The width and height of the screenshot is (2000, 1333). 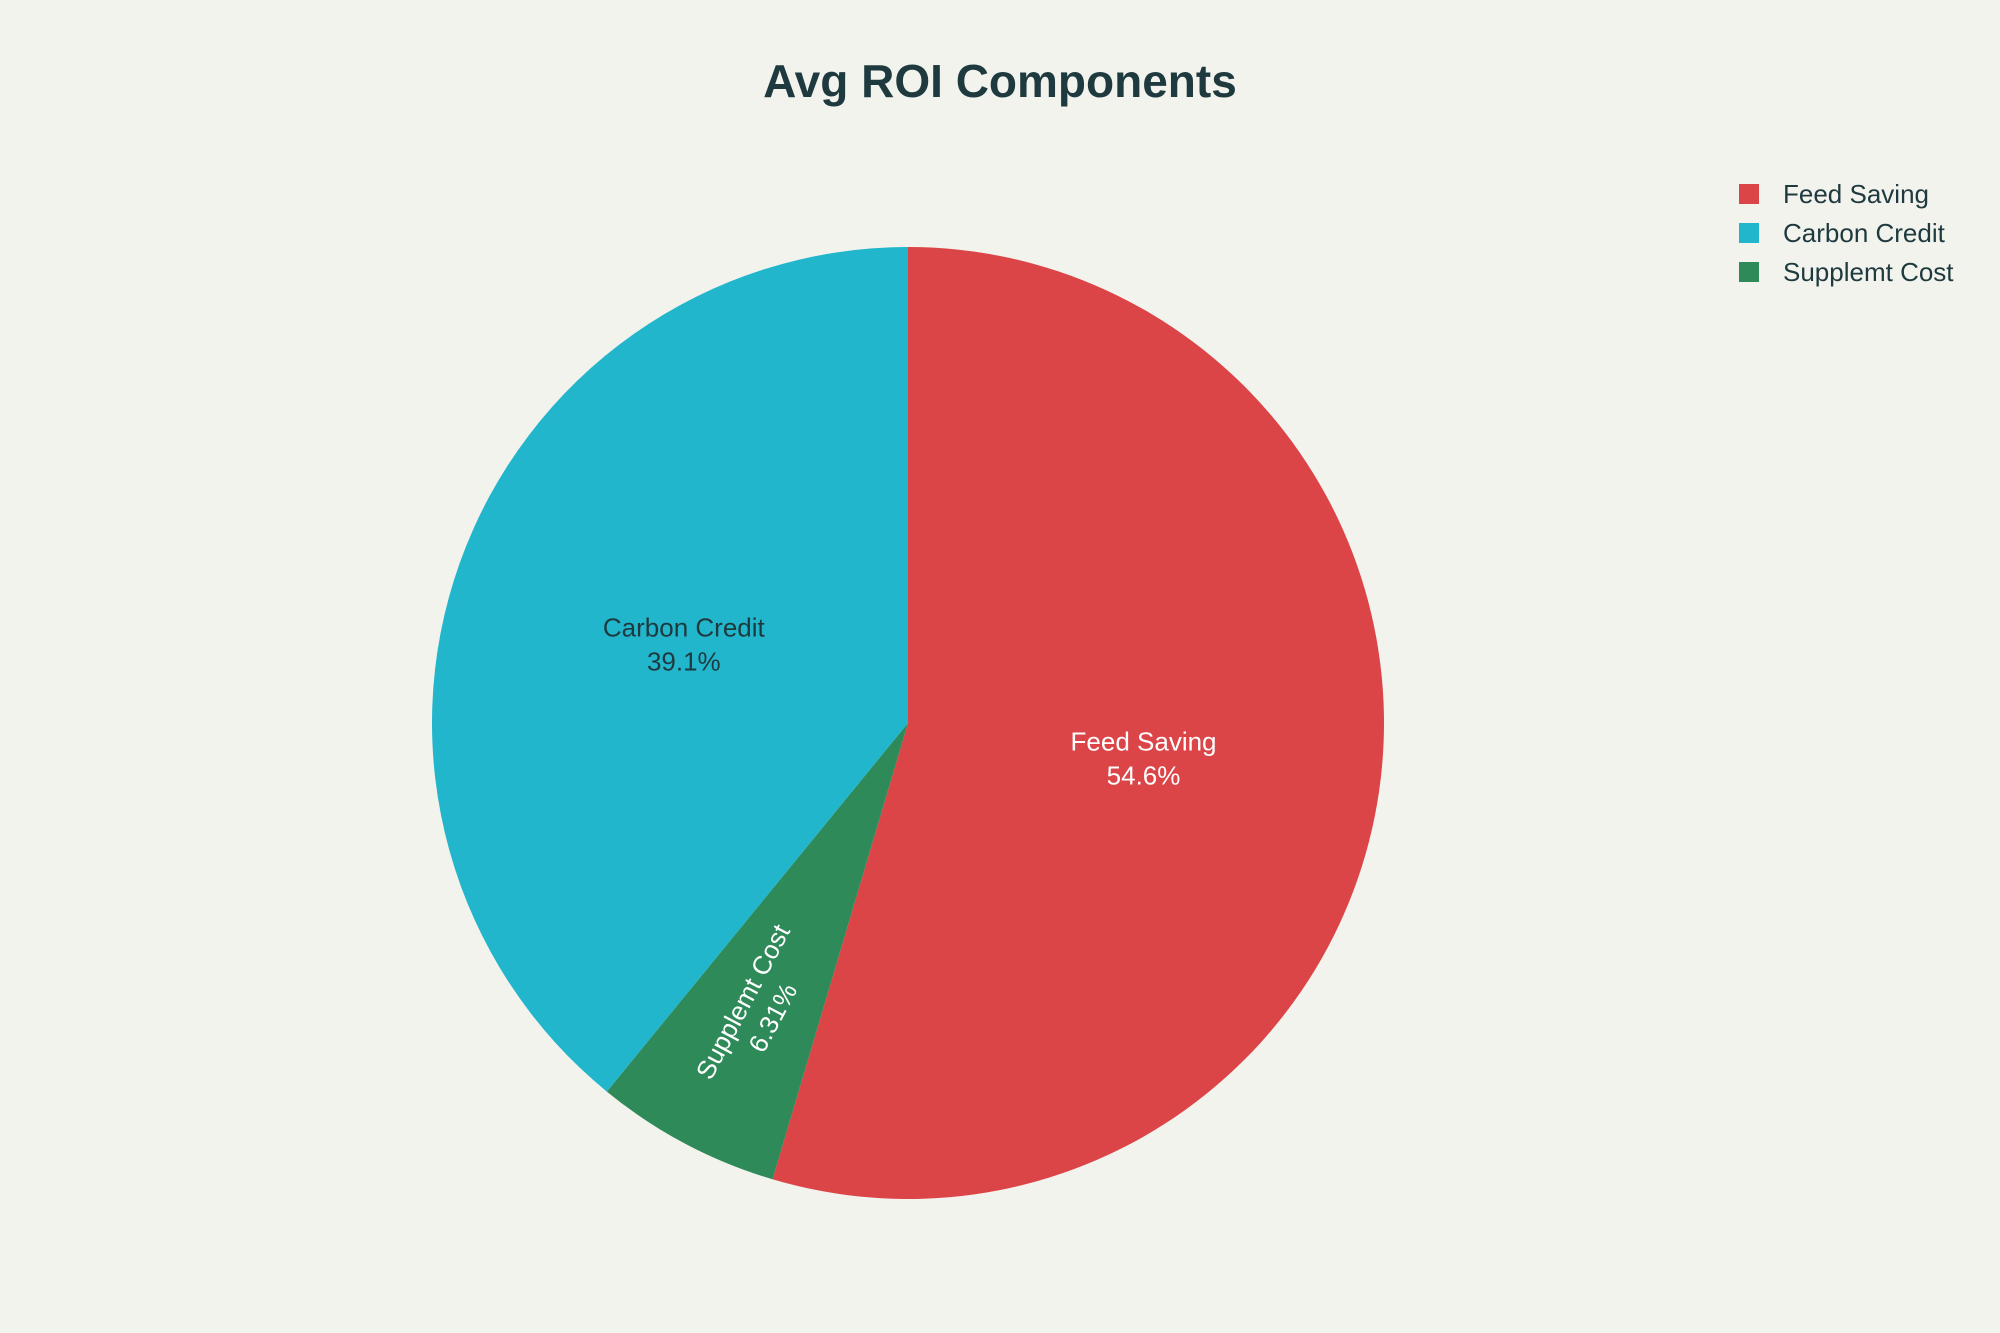 What do you see at coordinates (1000, 81) in the screenshot?
I see `chart-title: Avg ROI Components` at bounding box center [1000, 81].